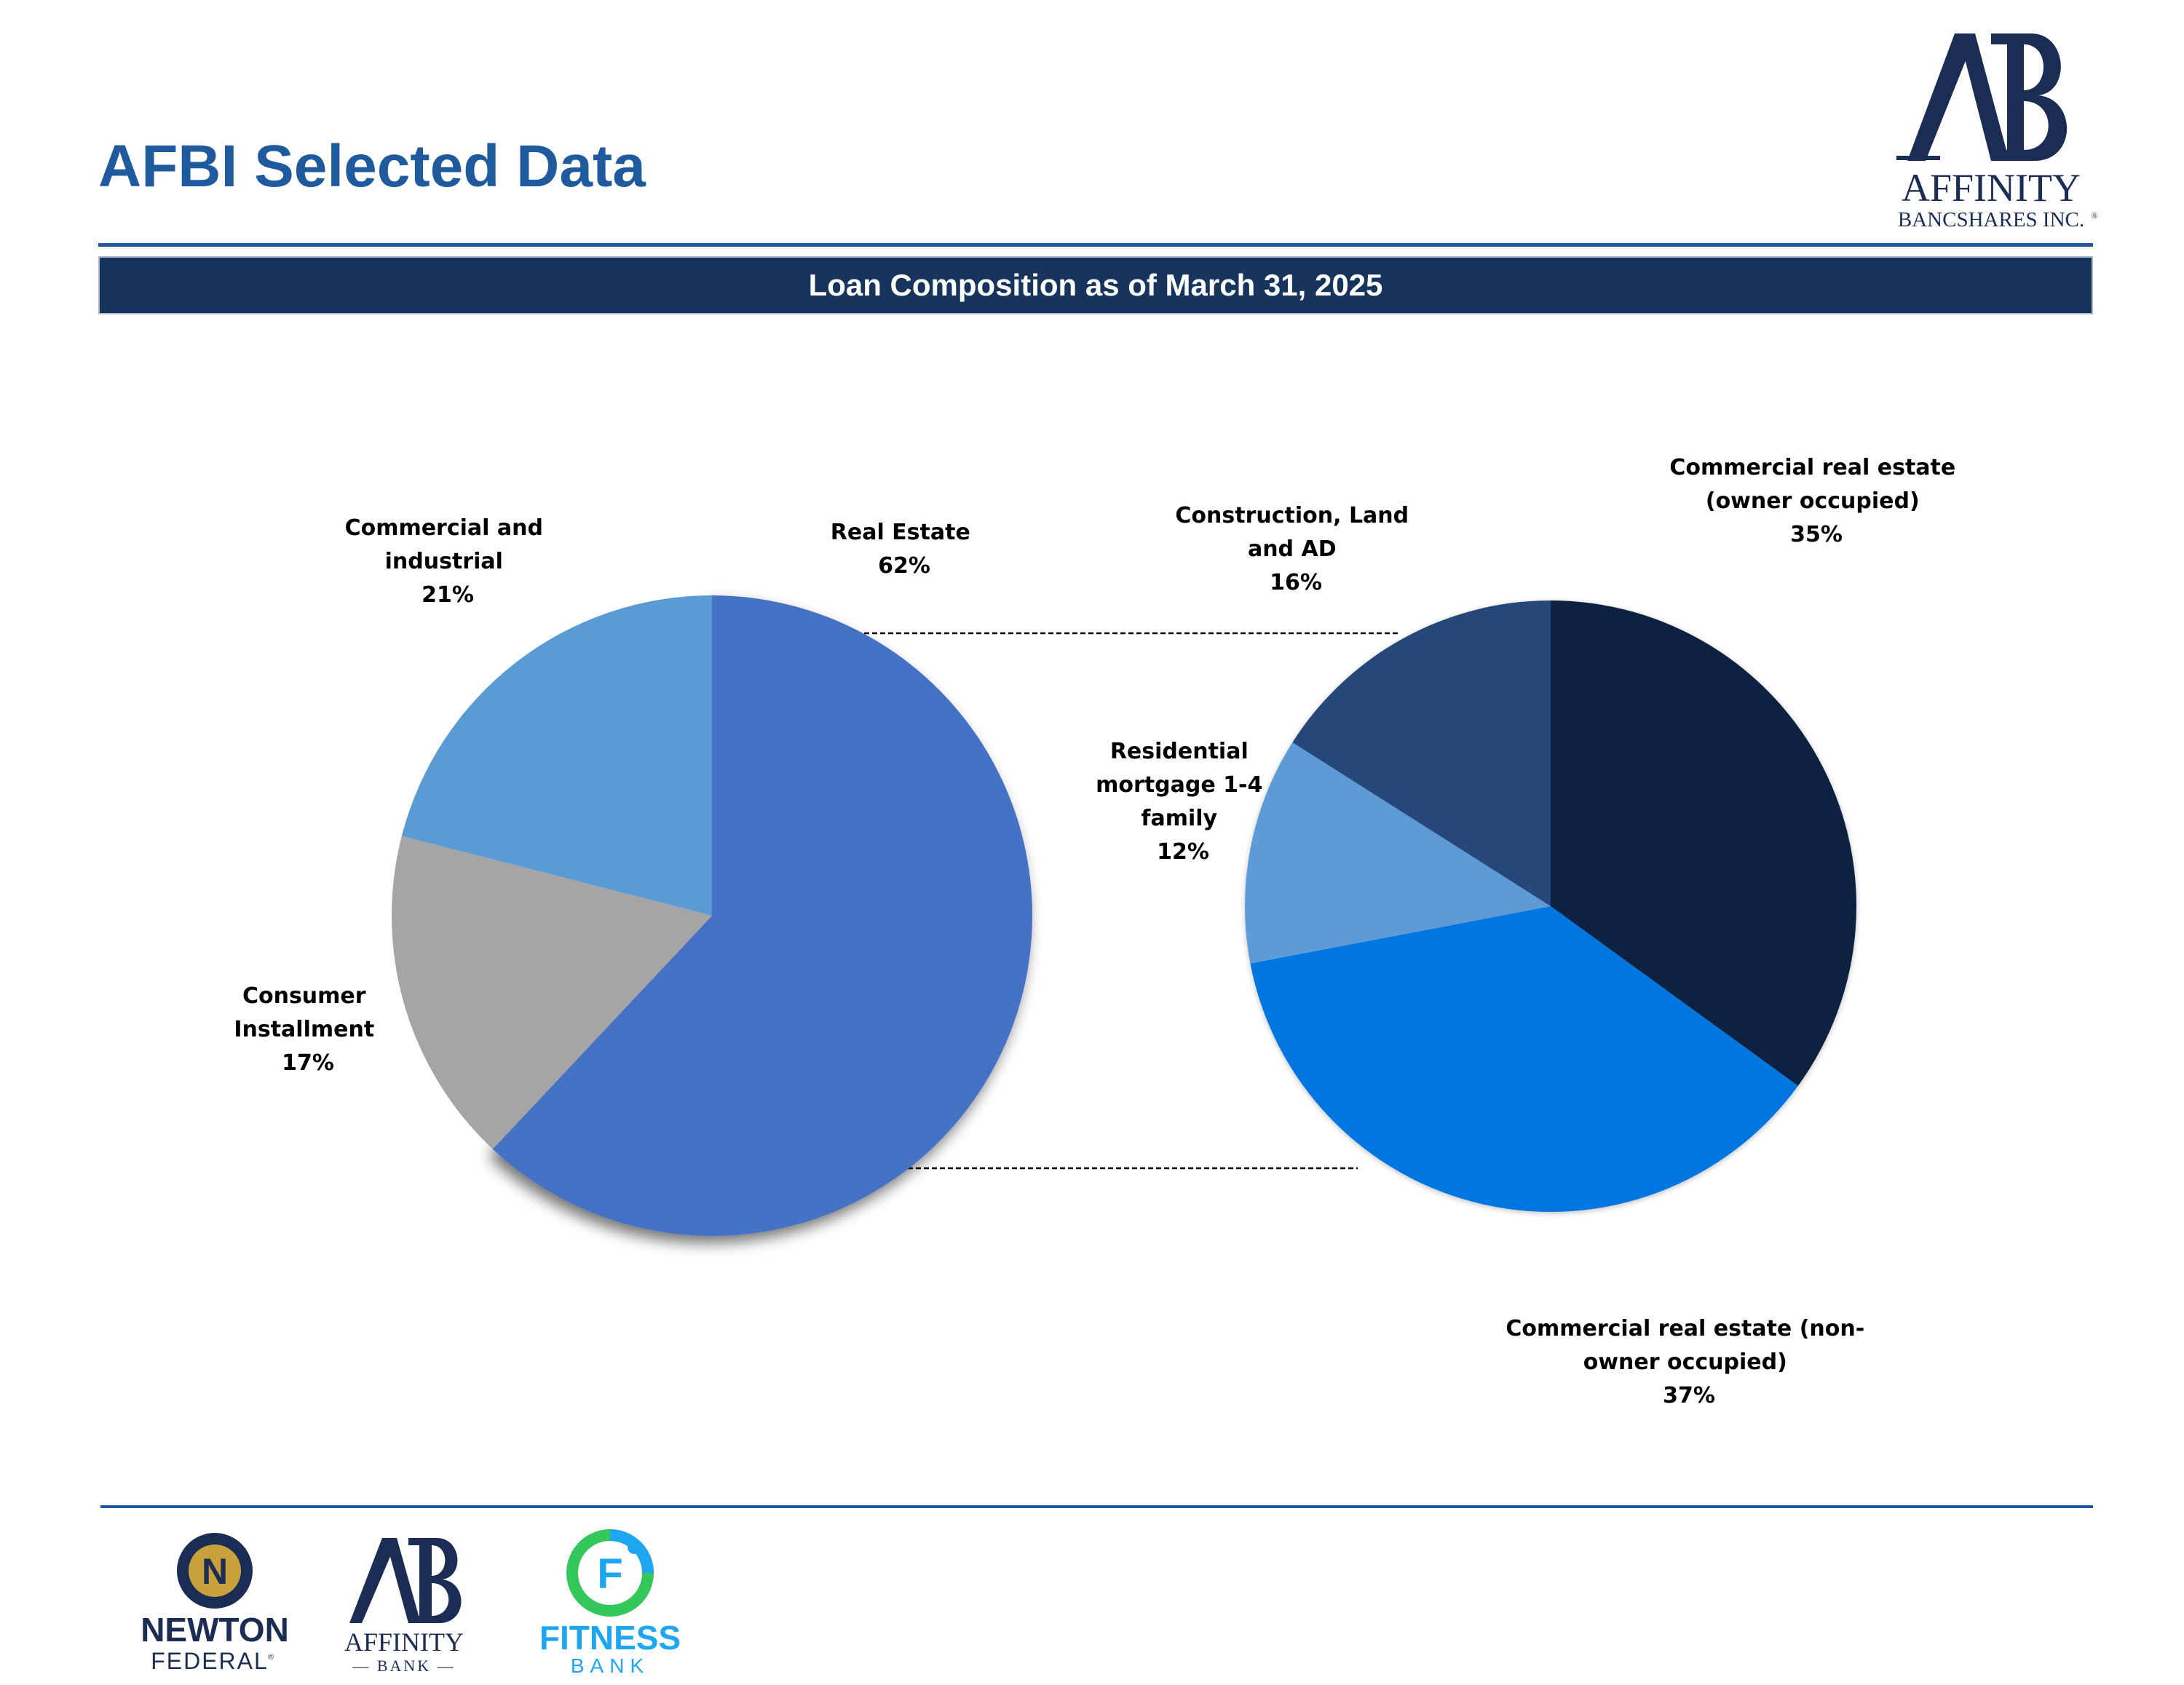 This screenshot has height=1685, width=2184. What do you see at coordinates (1703, 843) in the screenshot?
I see `pie-slice-commercial-real-estate-owner-occupied` at bounding box center [1703, 843].